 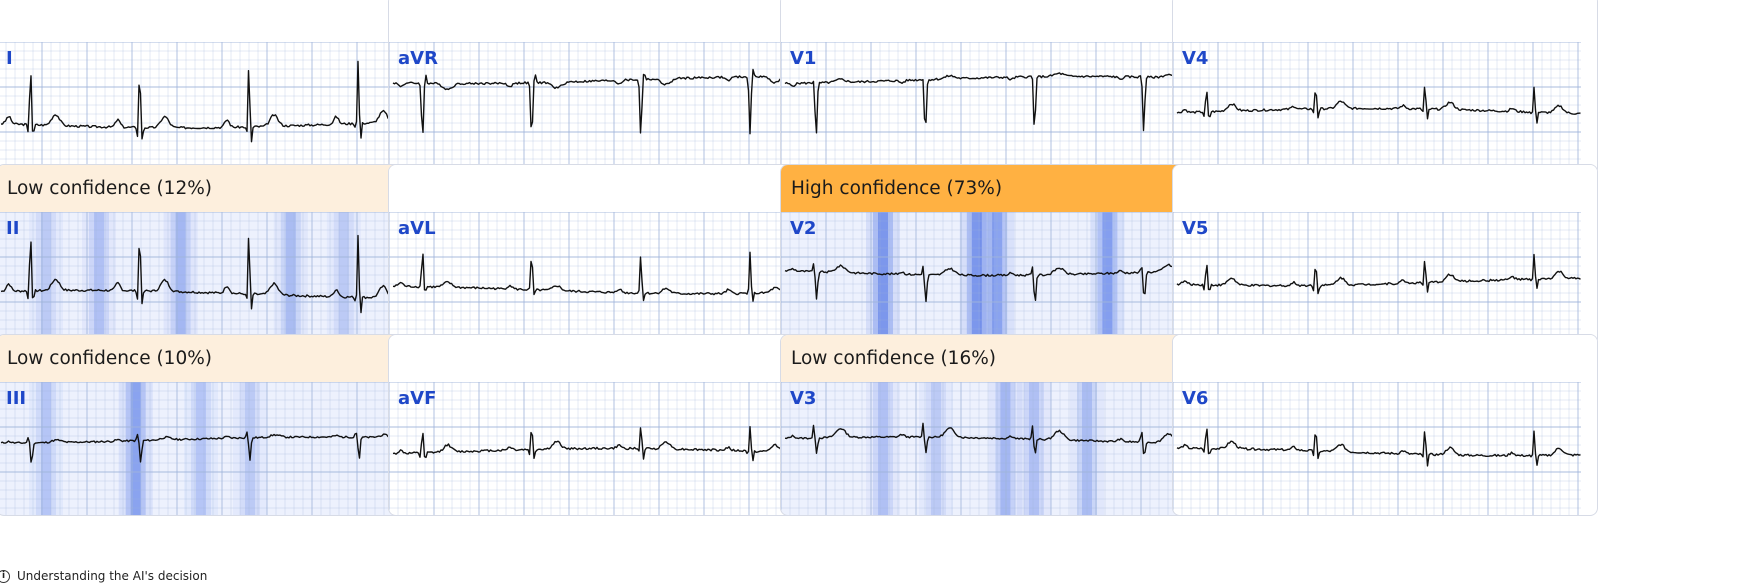 I want to click on lead-panel-v1: V1, so click(x=993, y=88).